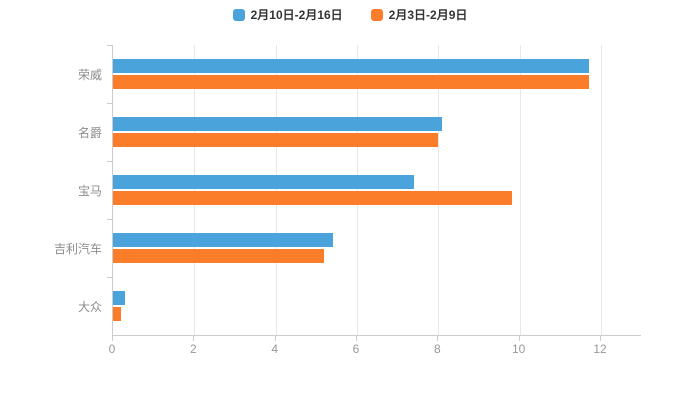 Image resolution: width=700 pixels, height=400 pixels. Describe the element at coordinates (437, 349) in the screenshot. I see `x-axis-tick-label: 8` at that location.